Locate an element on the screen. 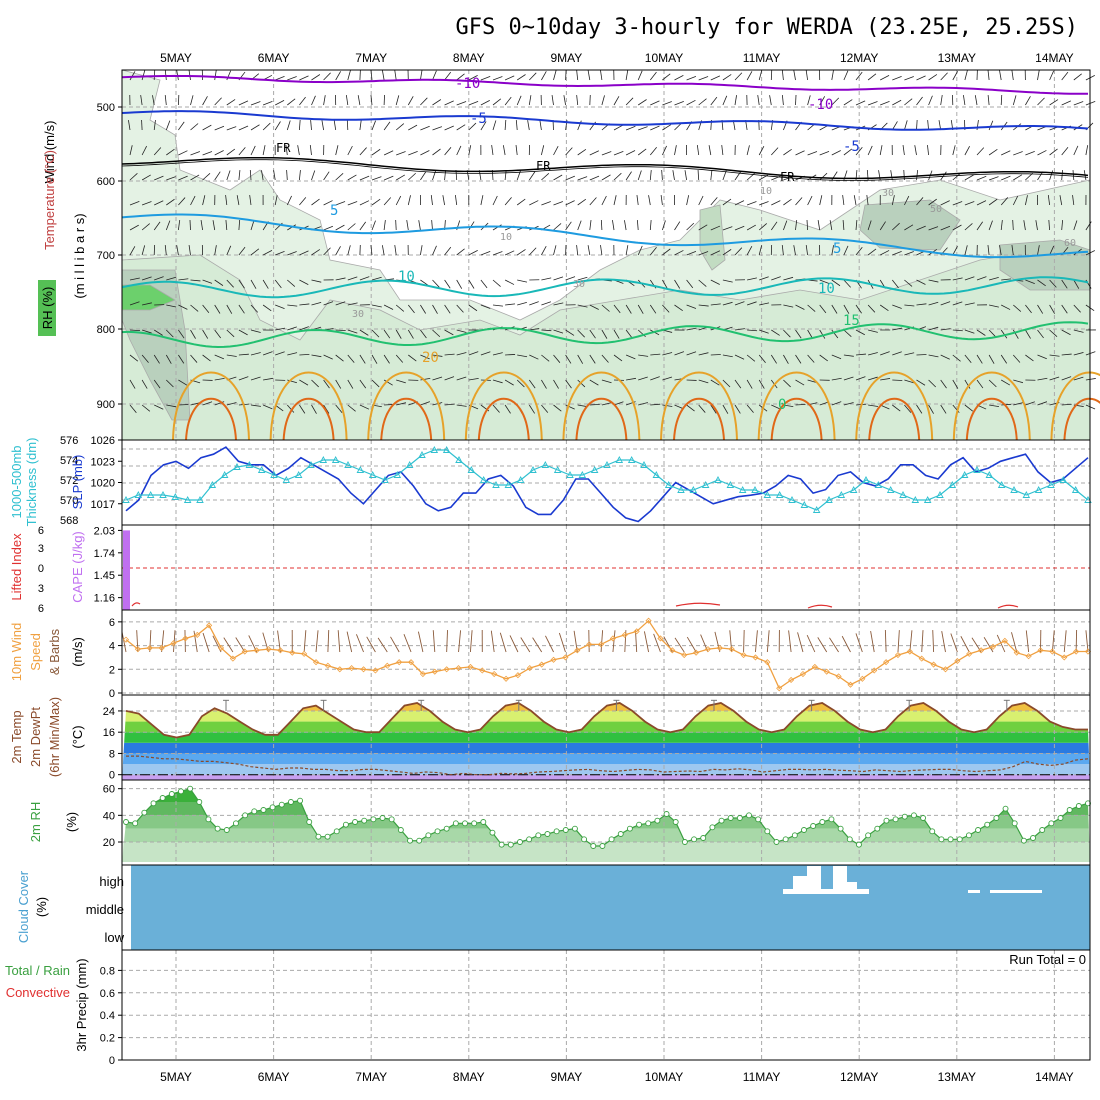  temp-axis-title-a: 2m Temp is located at coordinates (16, 736).